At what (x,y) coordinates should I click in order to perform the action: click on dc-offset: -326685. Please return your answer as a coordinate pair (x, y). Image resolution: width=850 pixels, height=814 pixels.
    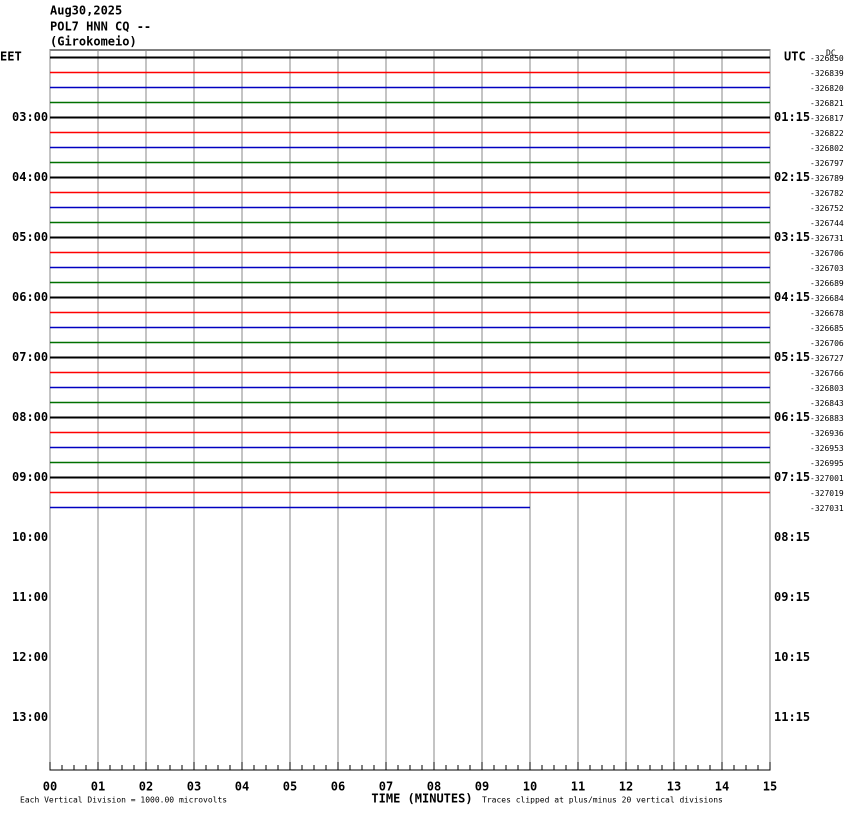
    Looking at the image, I should click on (827, 328).